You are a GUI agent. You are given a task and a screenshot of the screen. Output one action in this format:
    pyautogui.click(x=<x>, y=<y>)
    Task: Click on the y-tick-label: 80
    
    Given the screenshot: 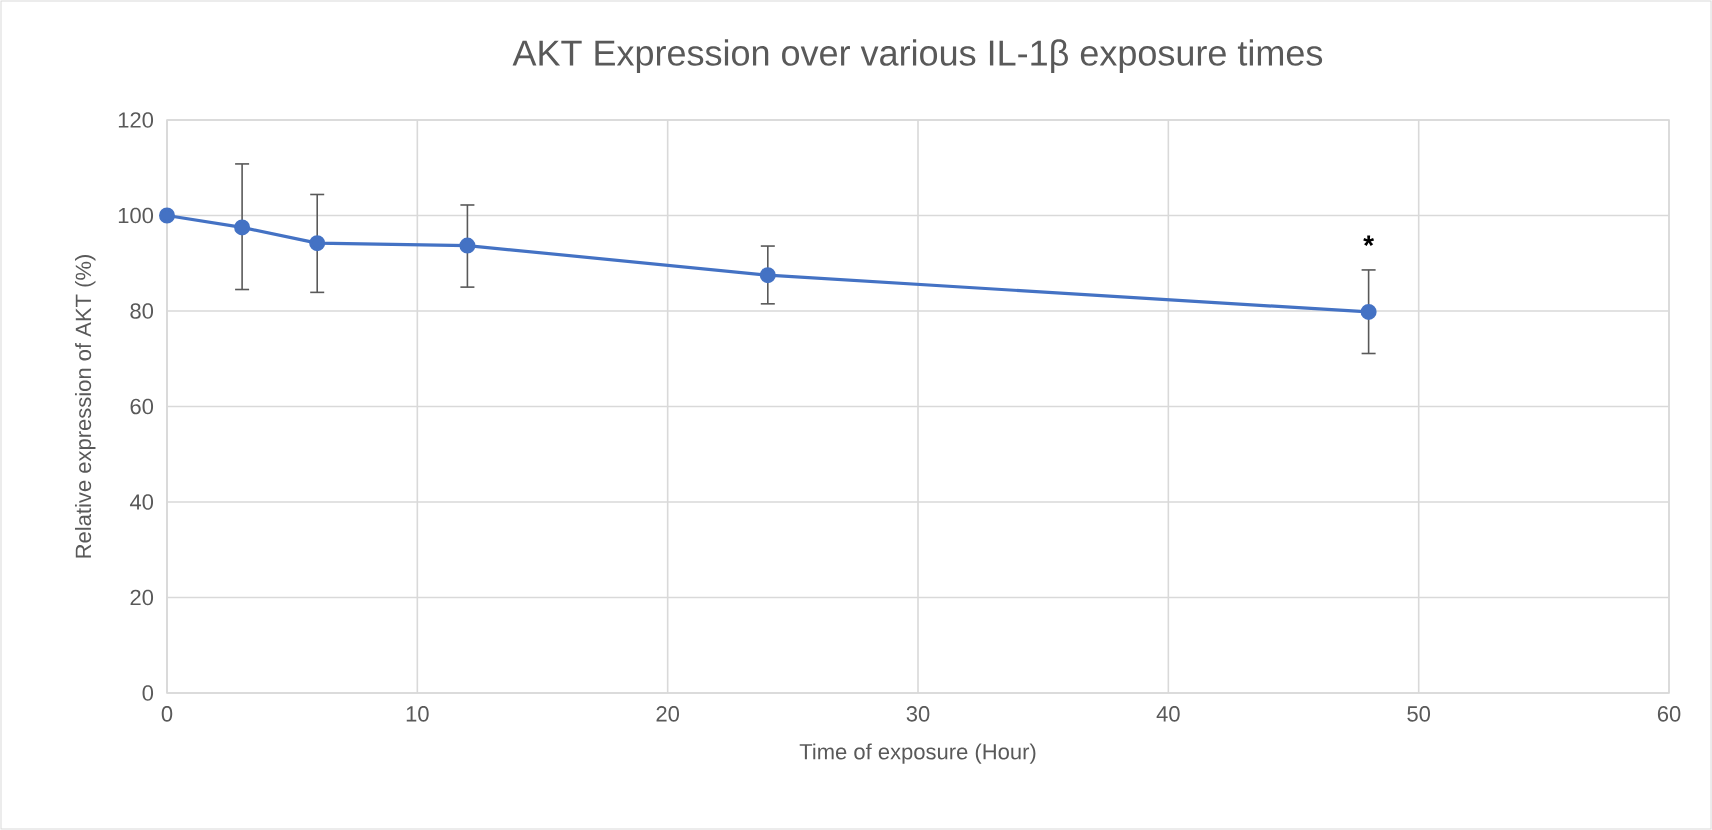 What is the action you would take?
    pyautogui.click(x=142, y=311)
    